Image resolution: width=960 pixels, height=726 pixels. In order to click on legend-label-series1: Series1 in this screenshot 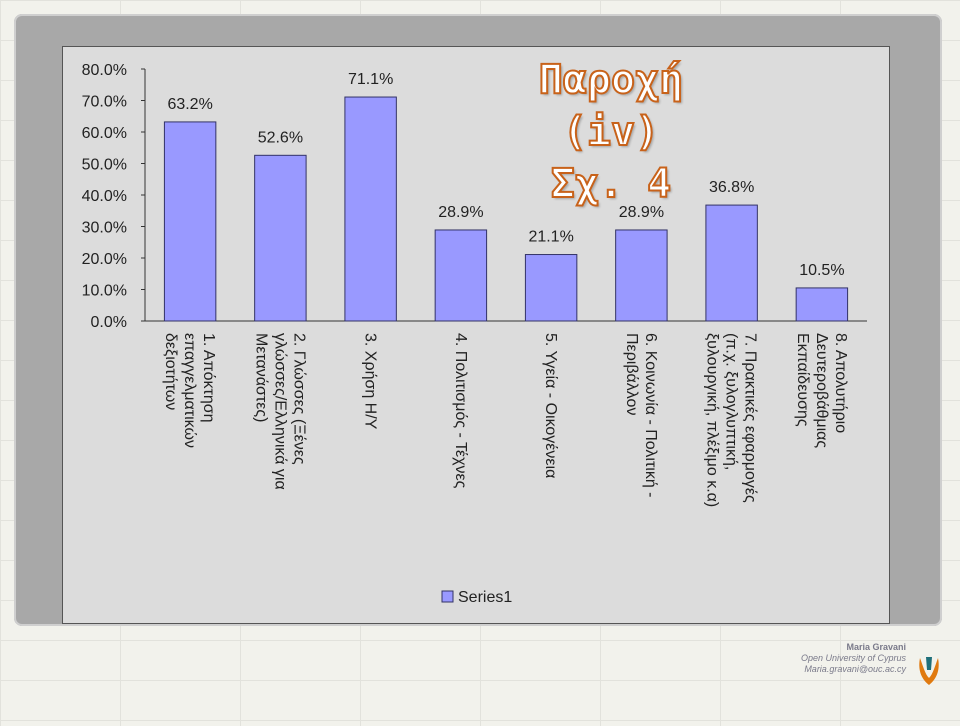, I will do `click(485, 597)`.